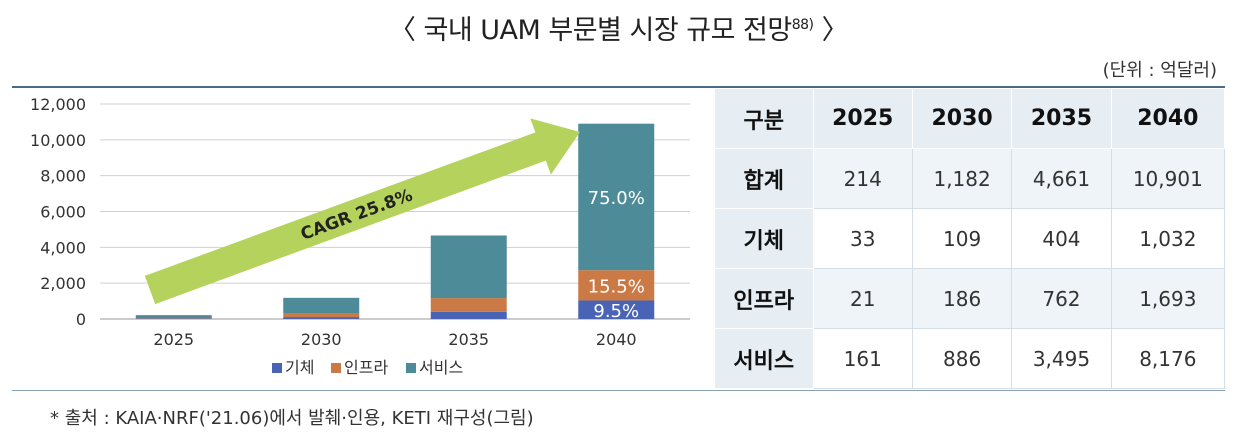 The width and height of the screenshot is (1237, 435). What do you see at coordinates (394, 339) in the screenshot?
I see `x-axis-ticks: 2025 2030 2035 2040` at bounding box center [394, 339].